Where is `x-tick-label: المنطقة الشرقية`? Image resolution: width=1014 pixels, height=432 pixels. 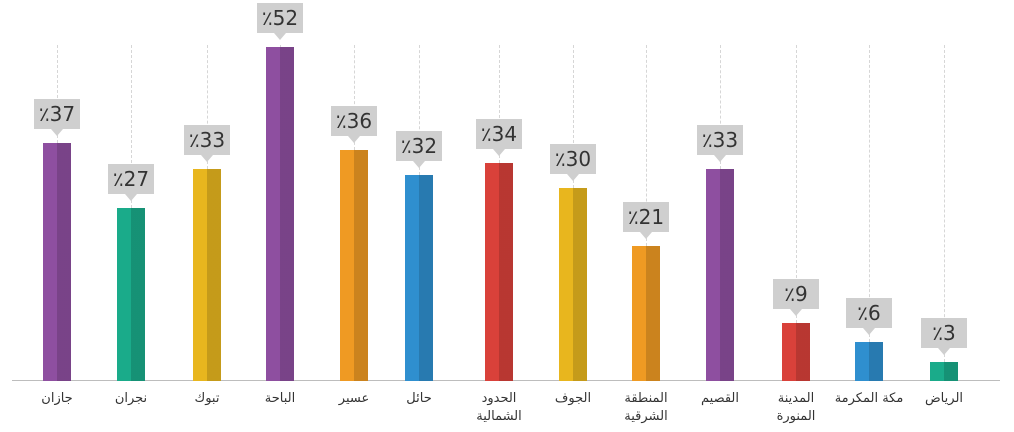
x-tick-label: المنطقة الشرقية is located at coordinates (646, 407).